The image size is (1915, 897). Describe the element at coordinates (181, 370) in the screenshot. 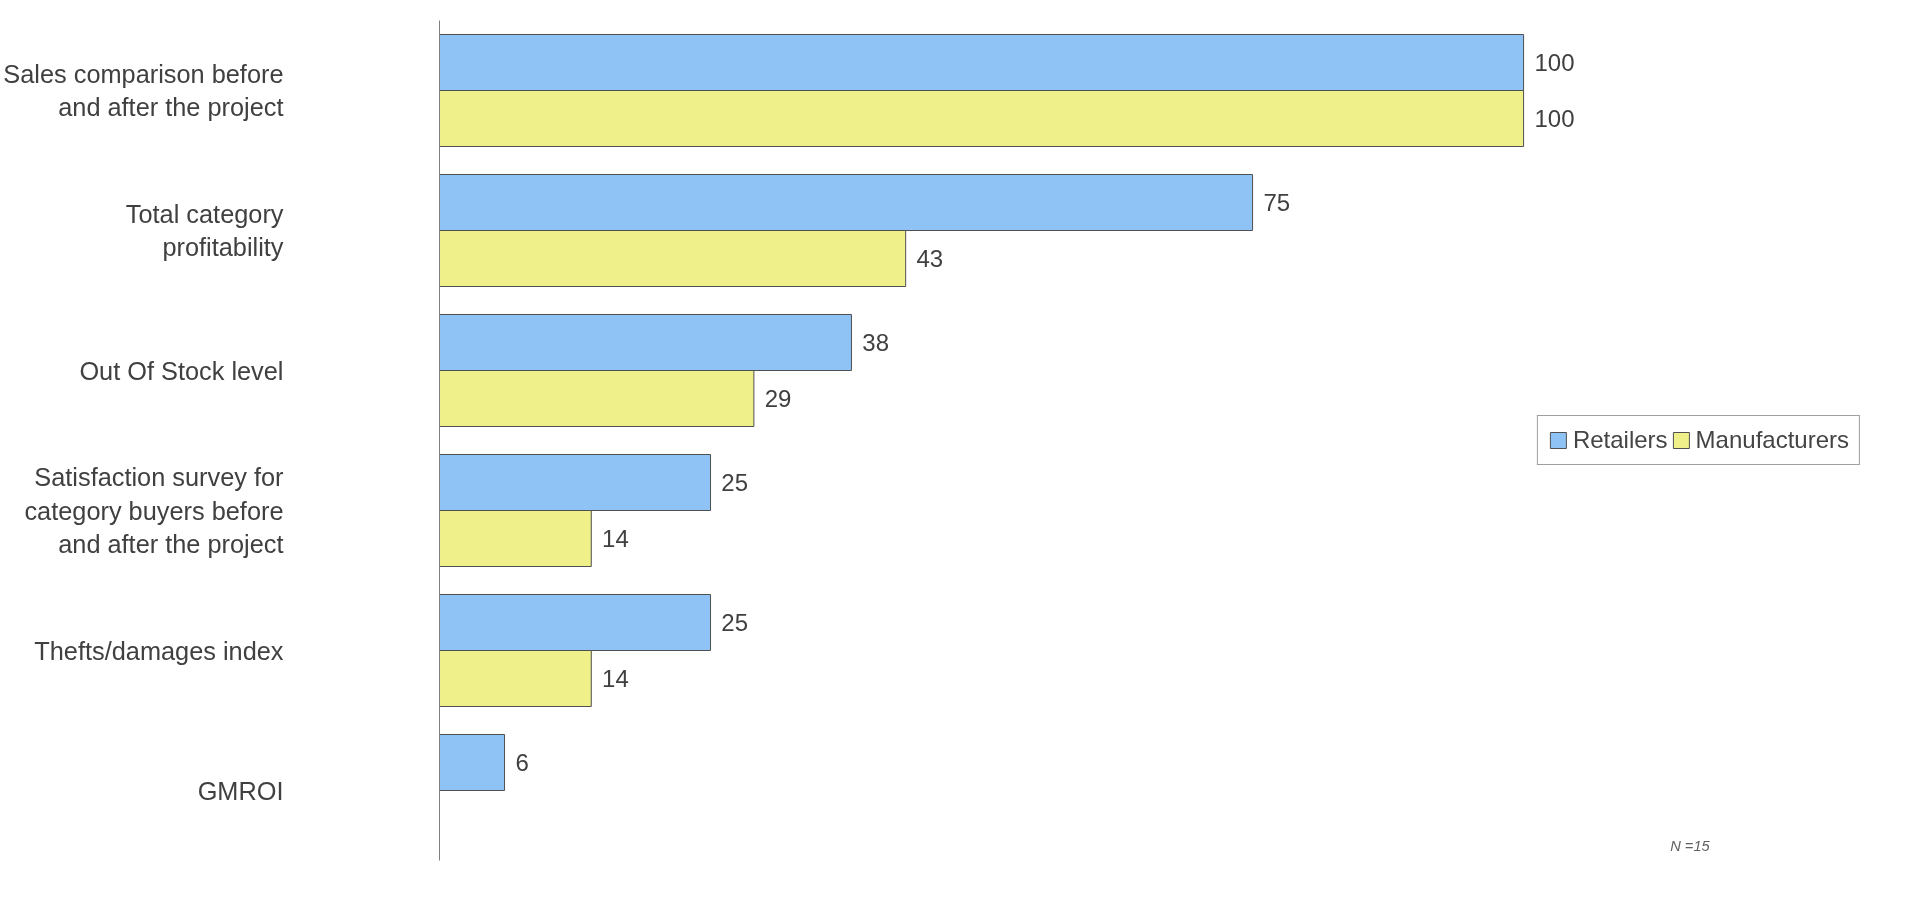

I see `y-tick-label: Out Of Stock level` at that location.